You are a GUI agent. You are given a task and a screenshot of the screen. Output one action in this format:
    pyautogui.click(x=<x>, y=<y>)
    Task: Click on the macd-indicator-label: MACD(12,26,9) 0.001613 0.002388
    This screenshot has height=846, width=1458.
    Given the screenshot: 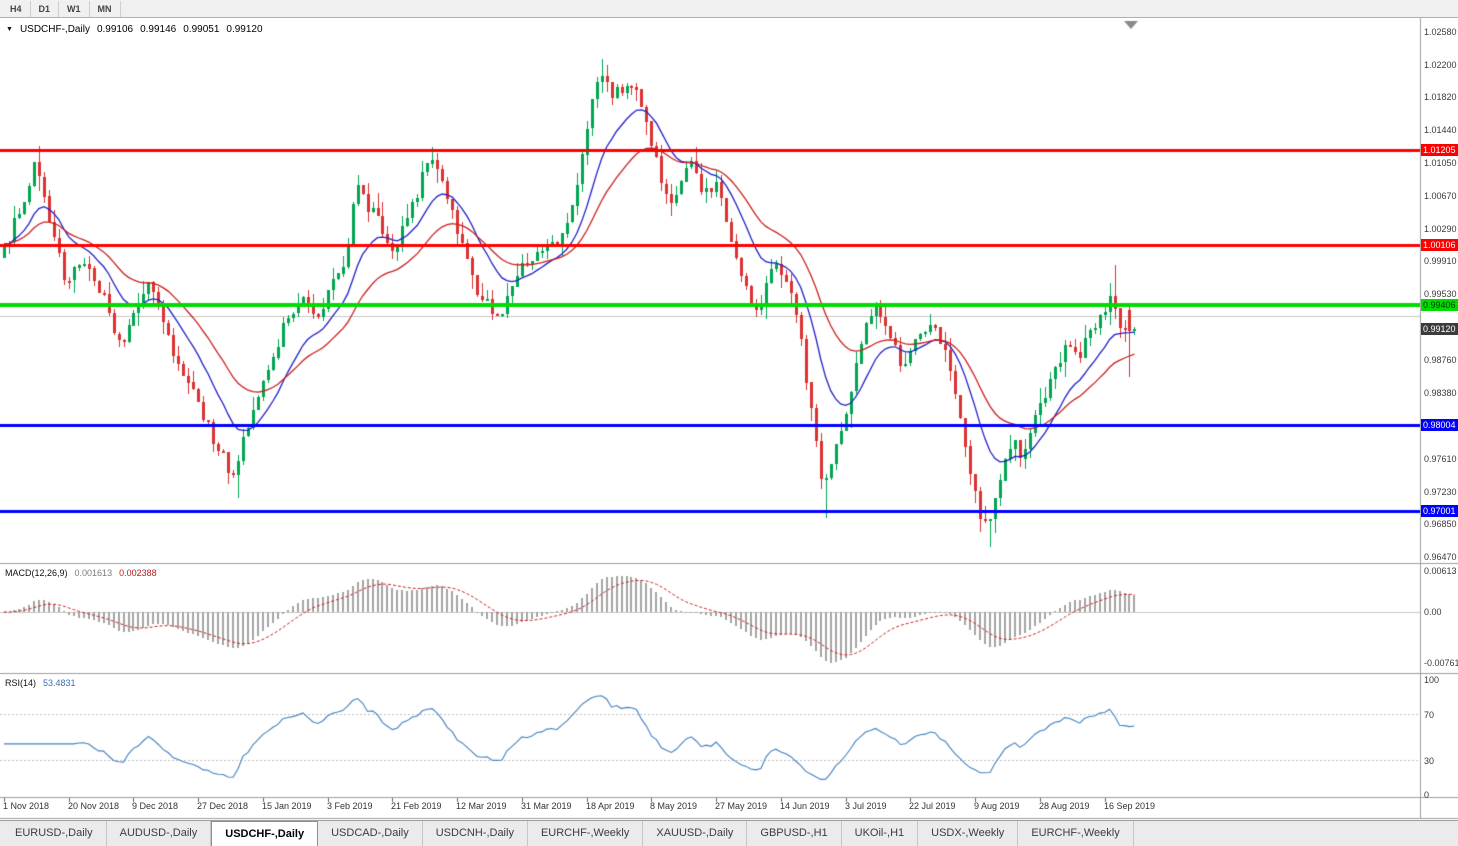 What is the action you would take?
    pyautogui.click(x=81, y=573)
    